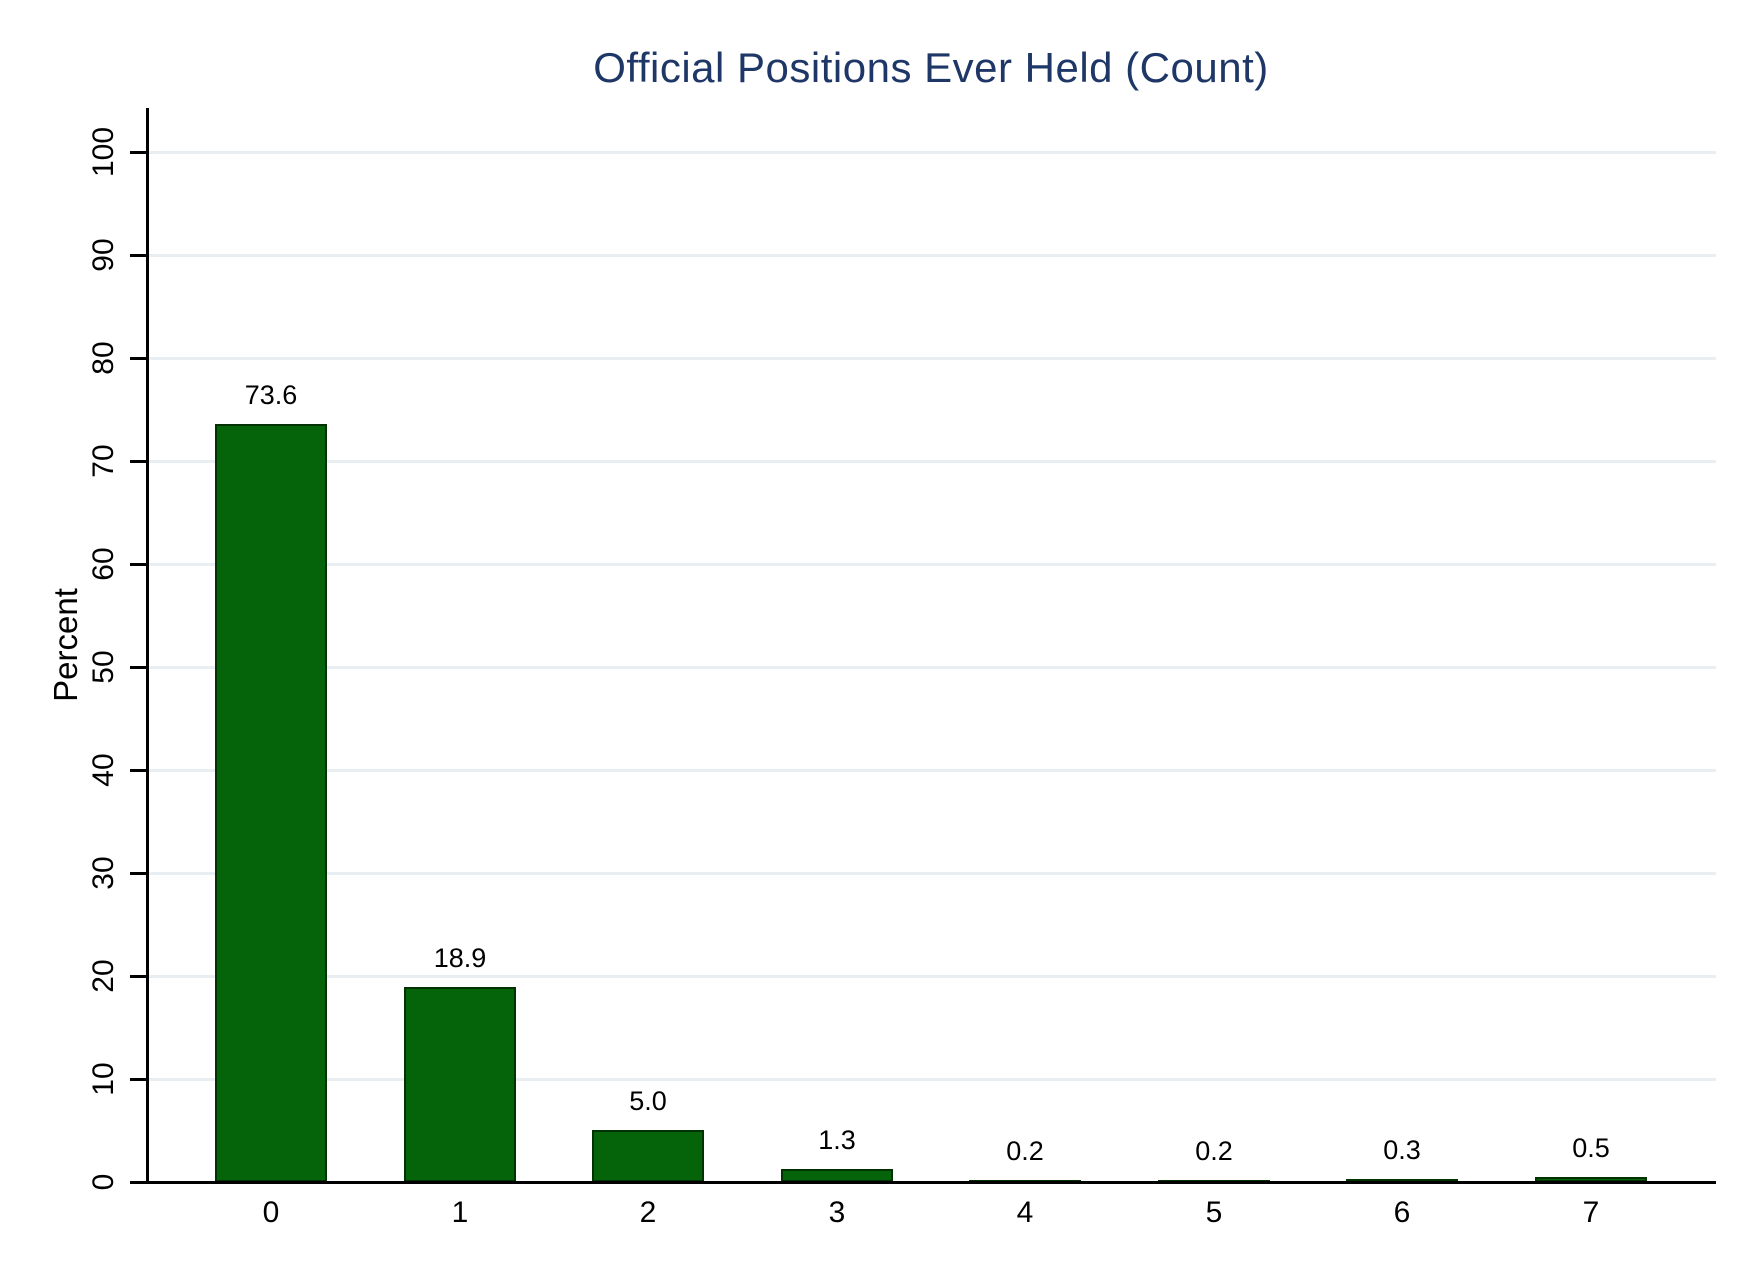 This screenshot has width=1760, height=1280. Describe the element at coordinates (103, 667) in the screenshot. I see `y-tick-label: 50` at that location.